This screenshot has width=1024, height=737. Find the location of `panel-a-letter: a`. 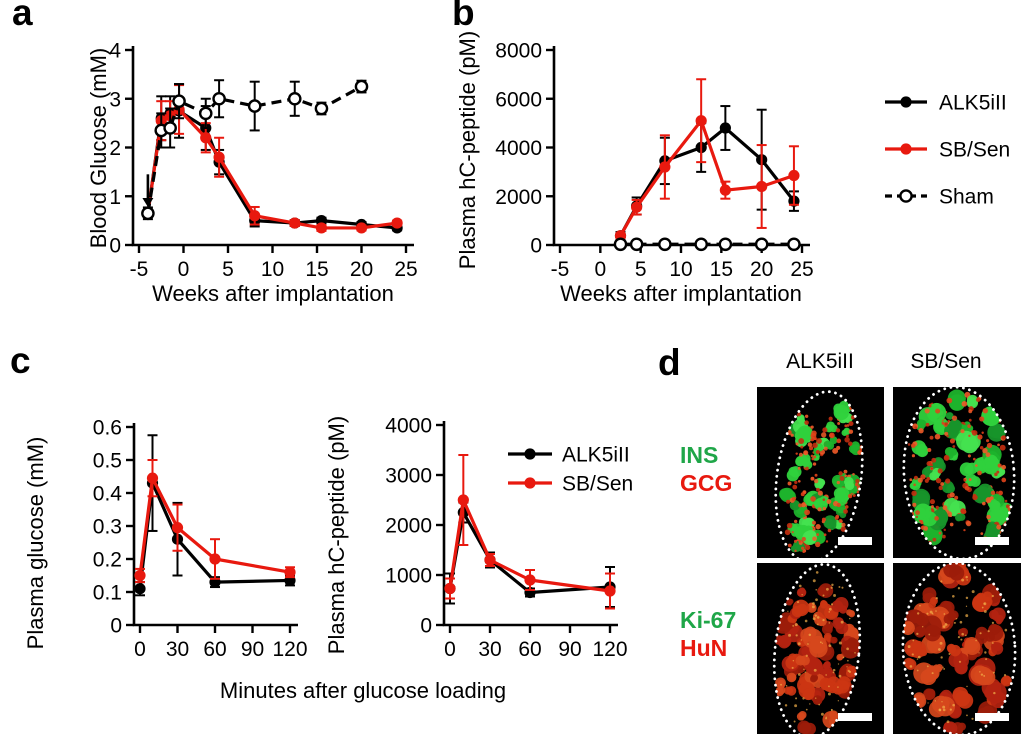

panel-a-letter: a is located at coordinates (22, 16).